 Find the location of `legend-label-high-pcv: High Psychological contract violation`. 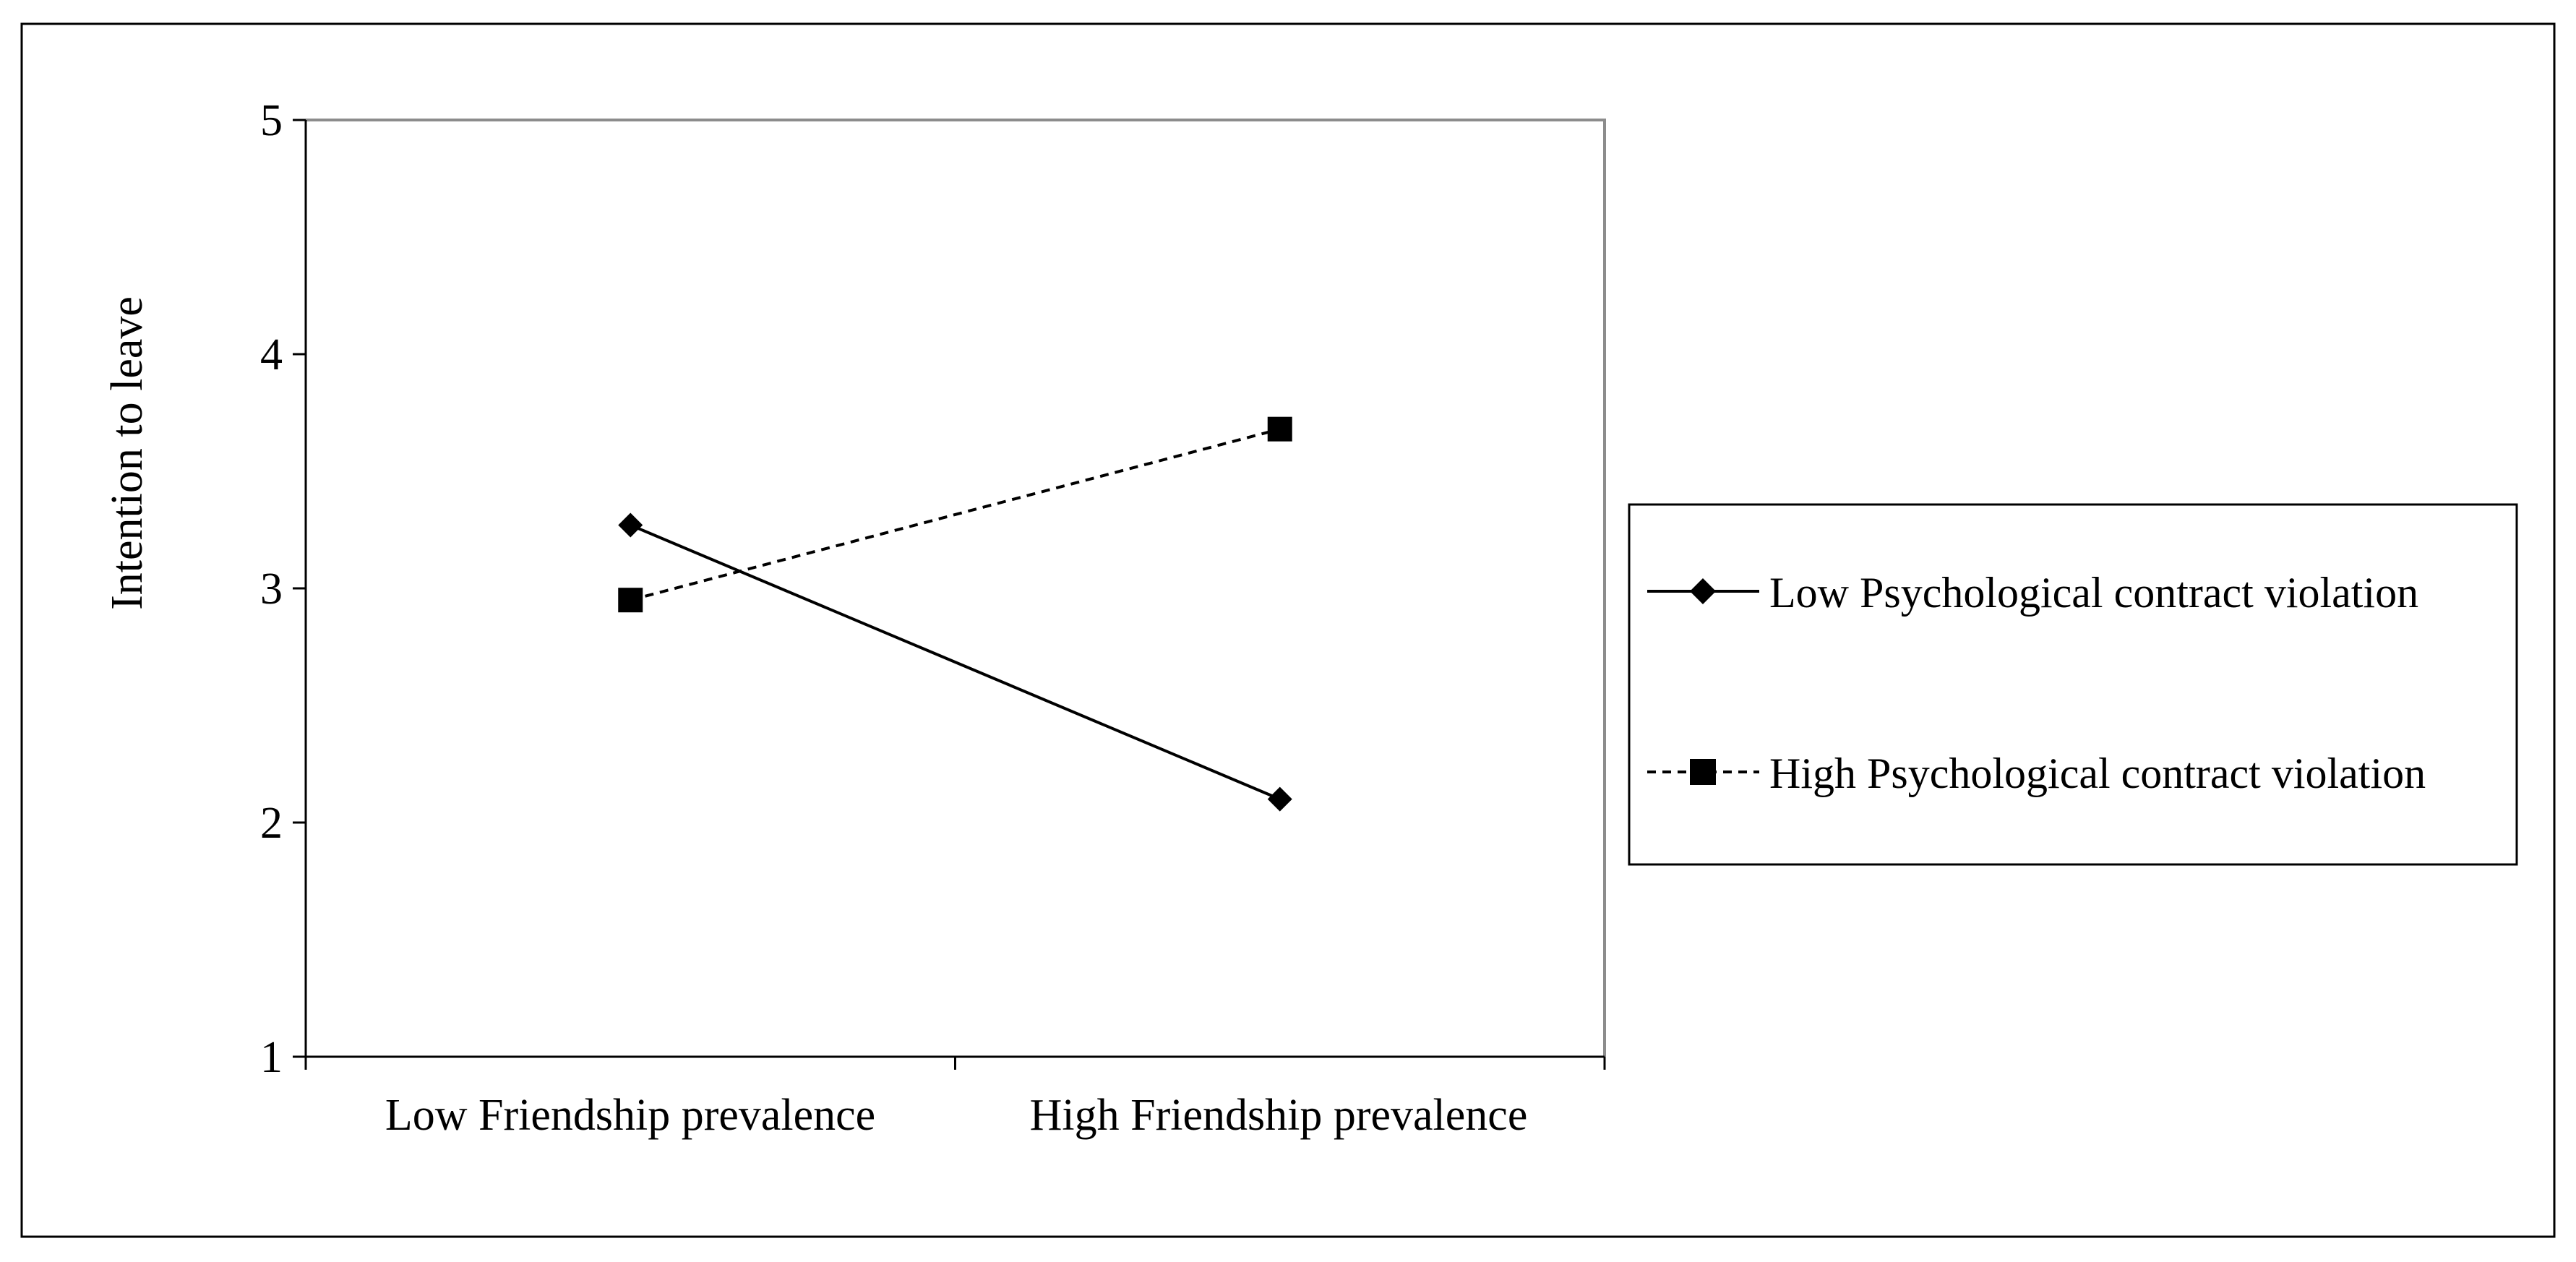

legend-label-high-pcv: High Psychological contract violation is located at coordinates (2097, 773).